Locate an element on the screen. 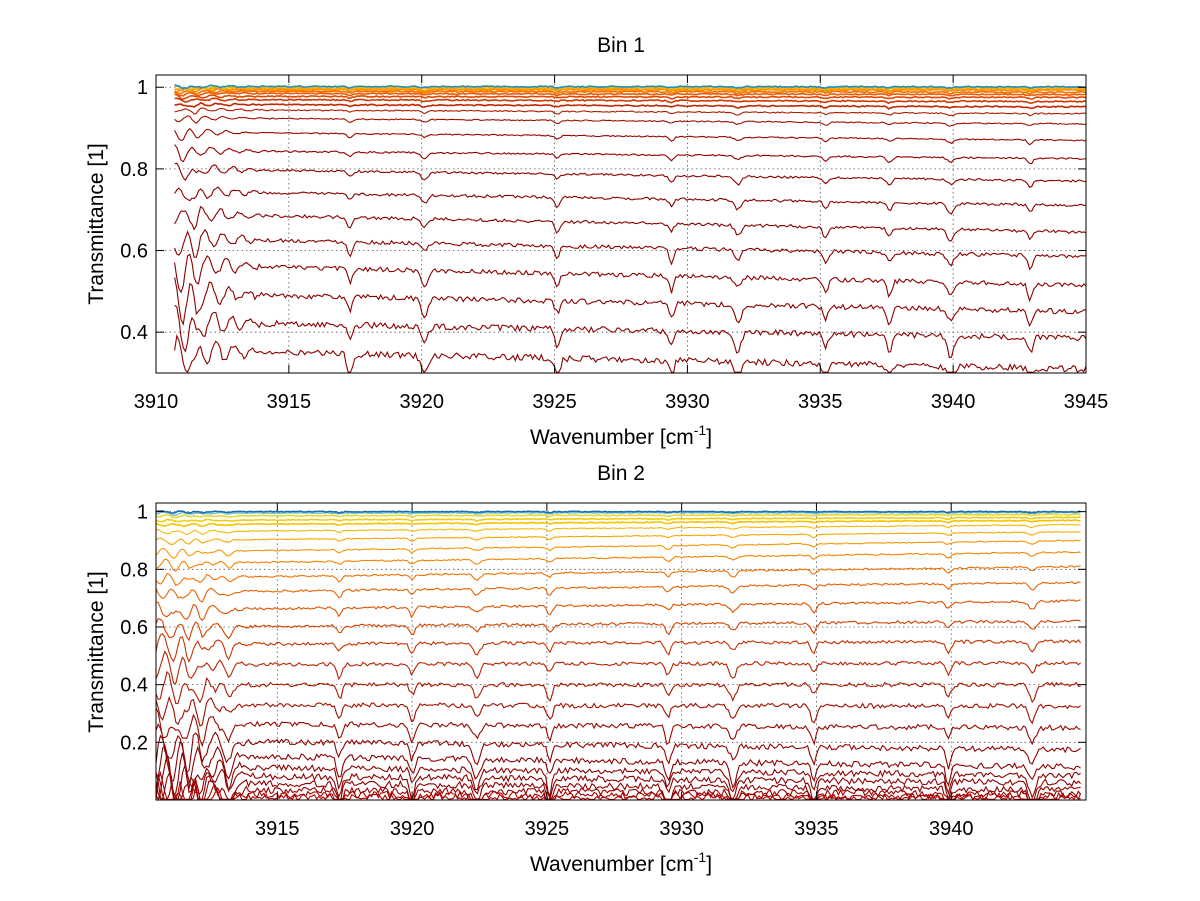  y-tick-label: 0.2 is located at coordinates (134, 743).